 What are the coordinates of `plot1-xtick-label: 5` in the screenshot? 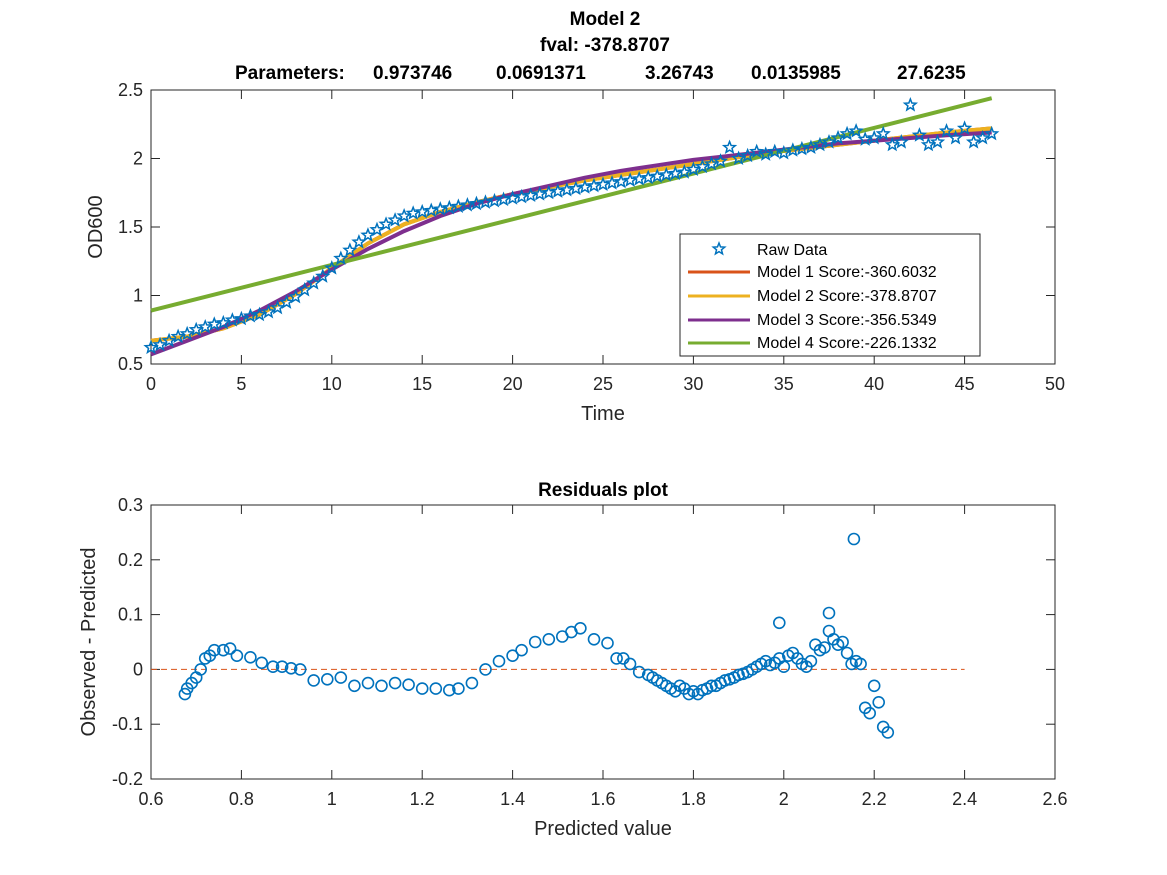 It's located at (241, 384).